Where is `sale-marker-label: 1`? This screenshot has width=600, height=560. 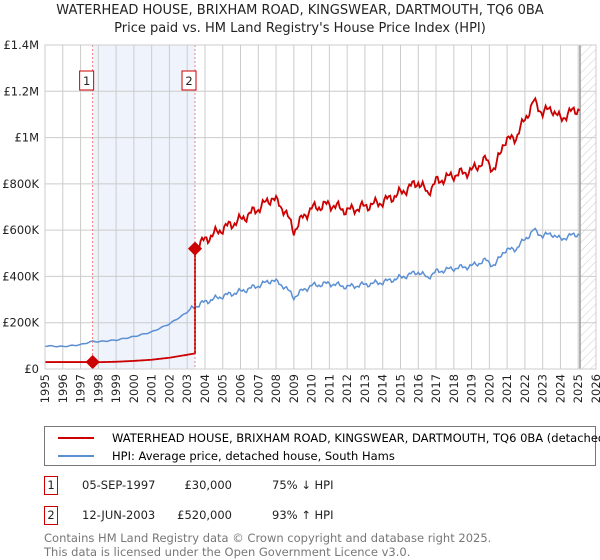 sale-marker-label: 1 is located at coordinates (51, 485).